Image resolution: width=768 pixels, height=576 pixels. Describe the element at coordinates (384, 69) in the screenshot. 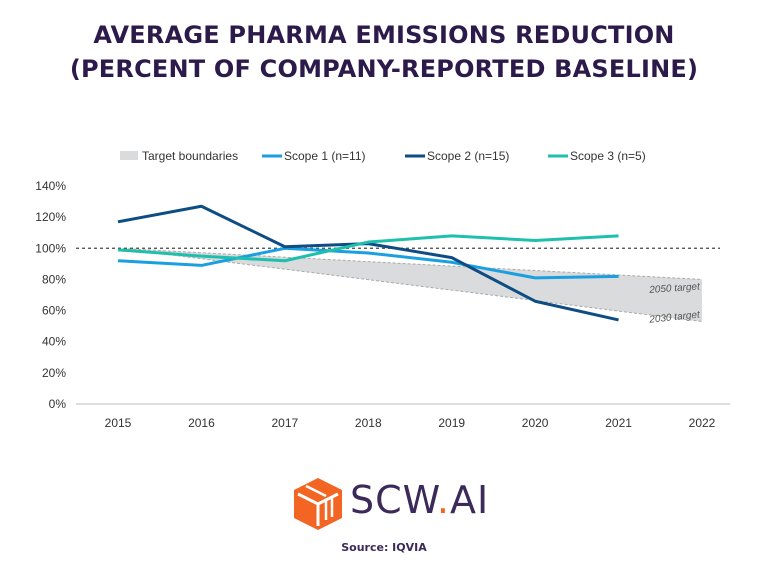

I see `title-line-2: (PERCENT OF COMPANY-REPORTED BASELINE)` at that location.